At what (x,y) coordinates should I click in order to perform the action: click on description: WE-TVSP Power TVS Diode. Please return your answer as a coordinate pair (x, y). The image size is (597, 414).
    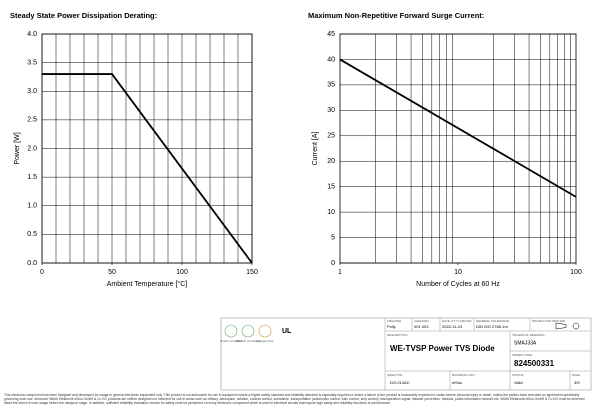
    Looking at the image, I should click on (442, 348).